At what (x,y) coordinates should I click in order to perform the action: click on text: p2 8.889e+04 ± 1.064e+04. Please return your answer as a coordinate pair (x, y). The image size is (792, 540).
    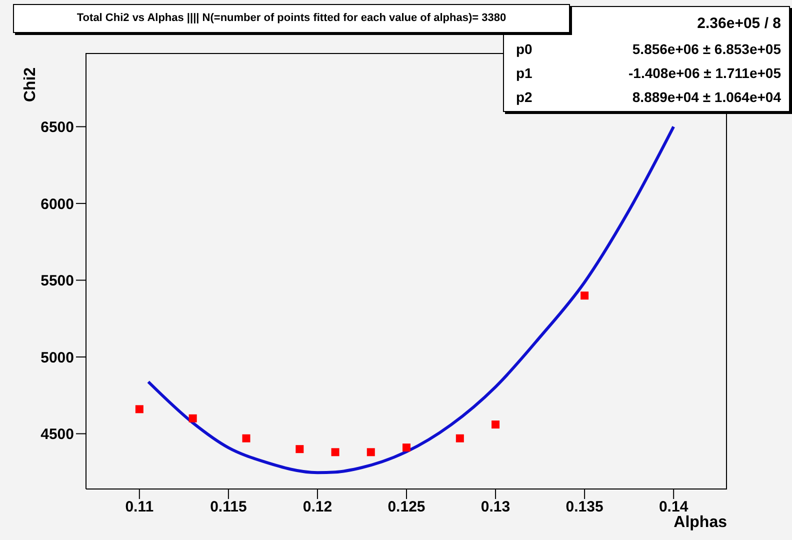
    Looking at the image, I should click on (648, 97).